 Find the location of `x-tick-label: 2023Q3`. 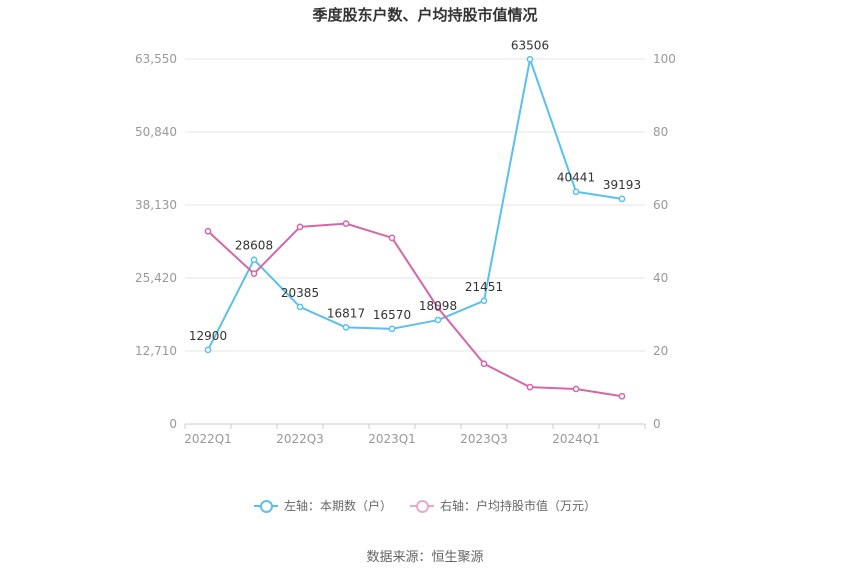

x-tick-label: 2023Q3 is located at coordinates (484, 439).